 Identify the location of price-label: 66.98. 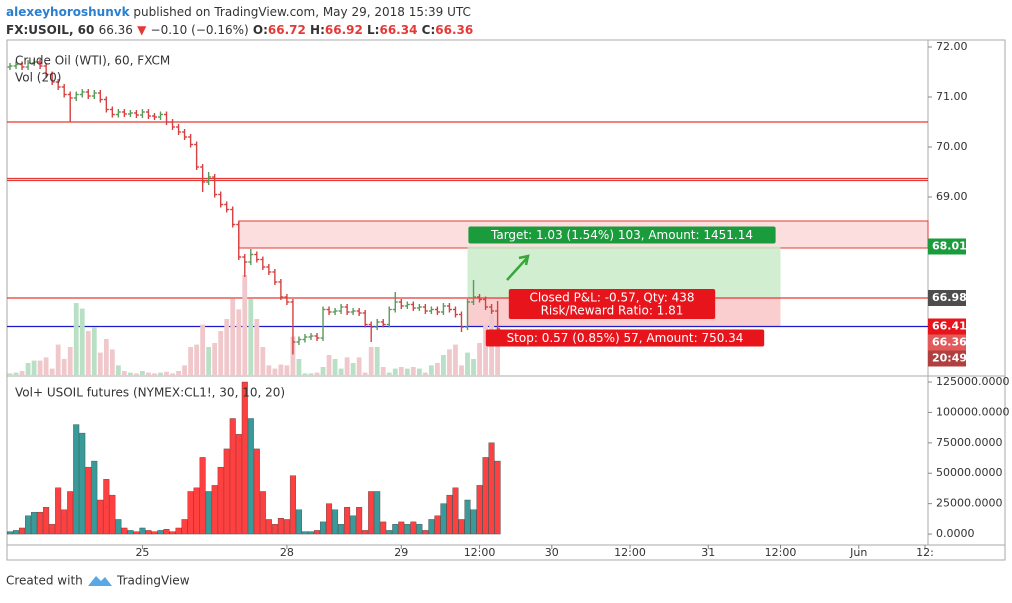
(949, 297).